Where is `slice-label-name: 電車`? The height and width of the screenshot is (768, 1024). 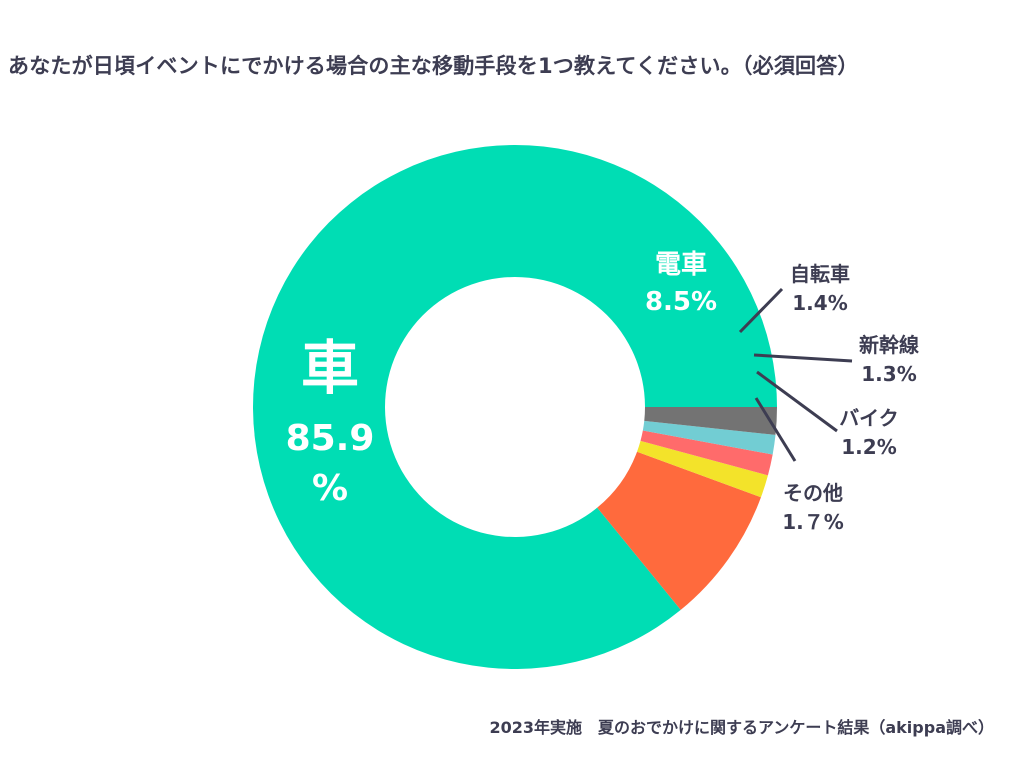 slice-label-name: 電車 is located at coordinates (681, 265).